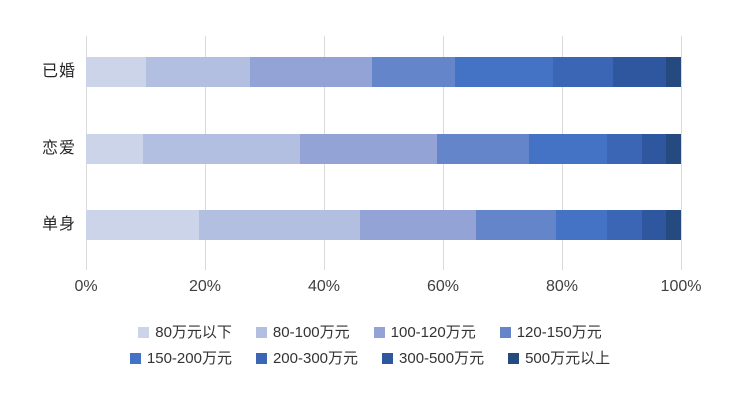 This screenshot has height=408, width=740. Describe the element at coordinates (315, 358) in the screenshot. I see `legend-label: 200-300万元` at that location.